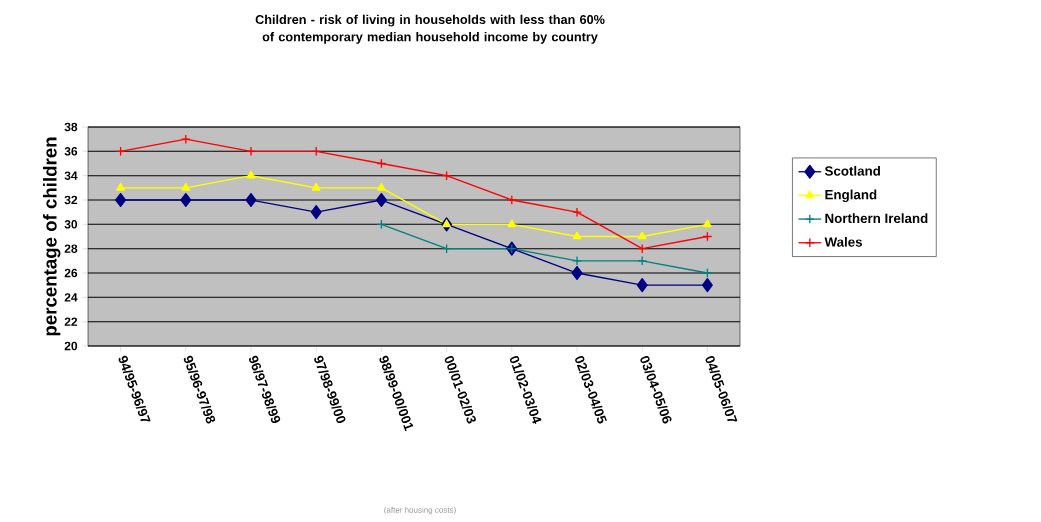  What do you see at coordinates (851, 196) in the screenshot?
I see `legend-label: England` at bounding box center [851, 196].